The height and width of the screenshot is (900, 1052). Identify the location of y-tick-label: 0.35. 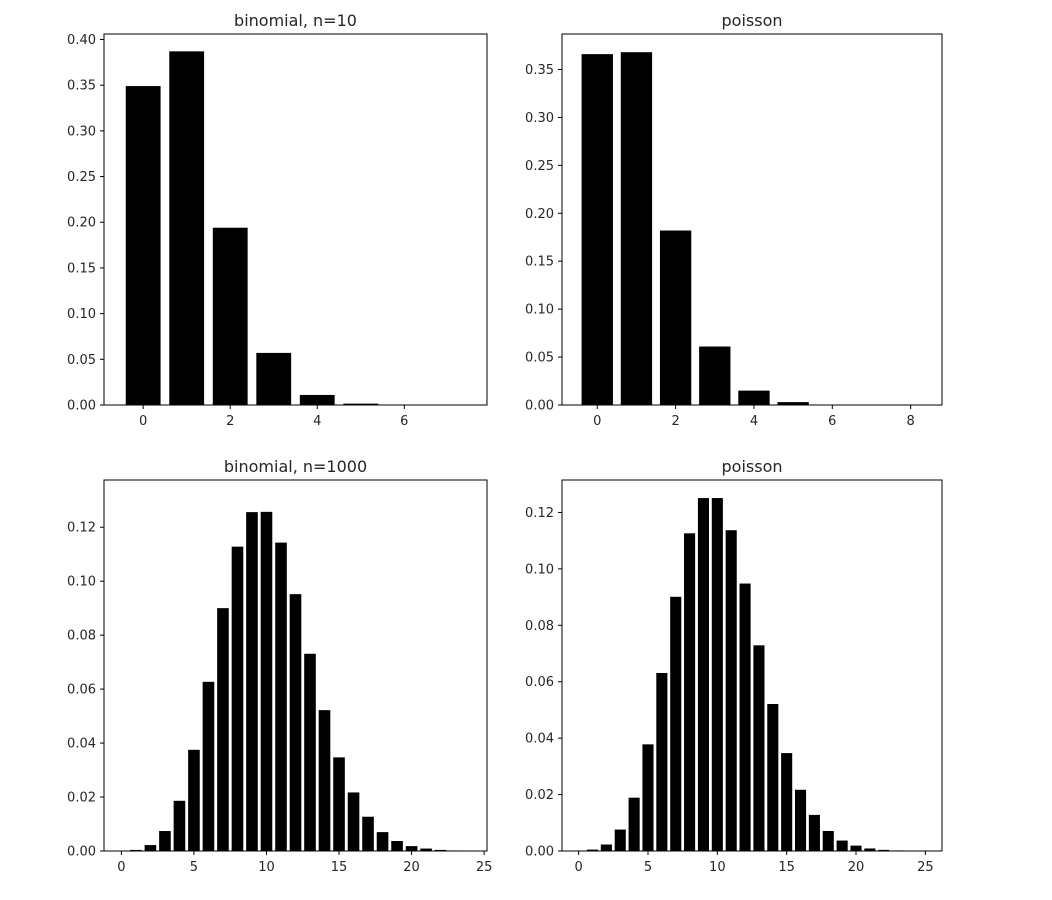
(81, 86).